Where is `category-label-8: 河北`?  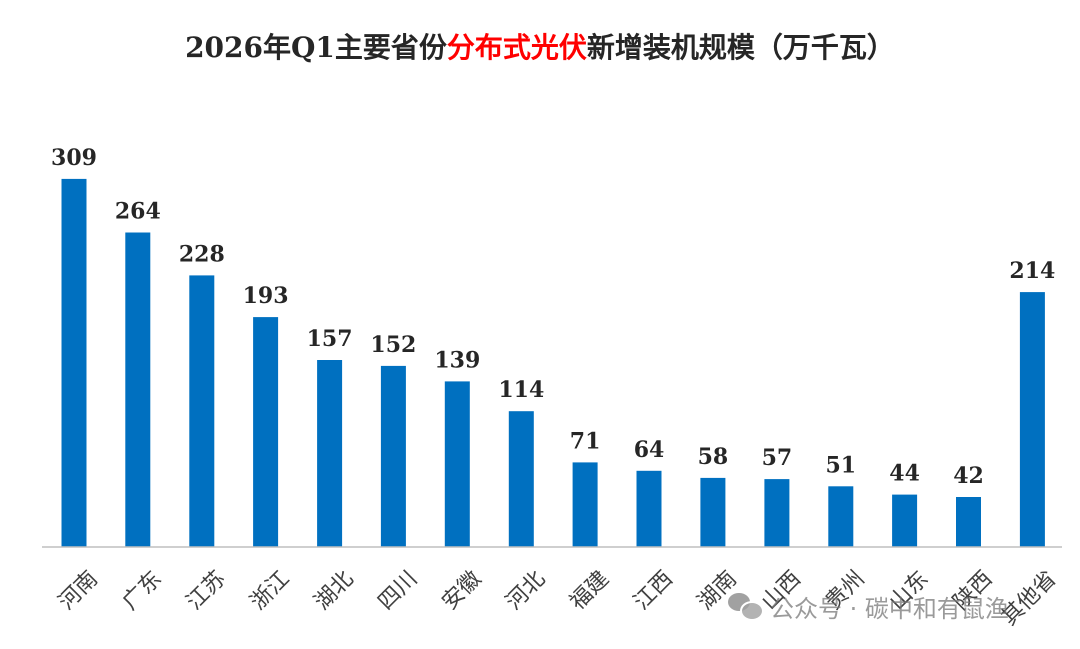 category-label-8: 河北 is located at coordinates (525, 590).